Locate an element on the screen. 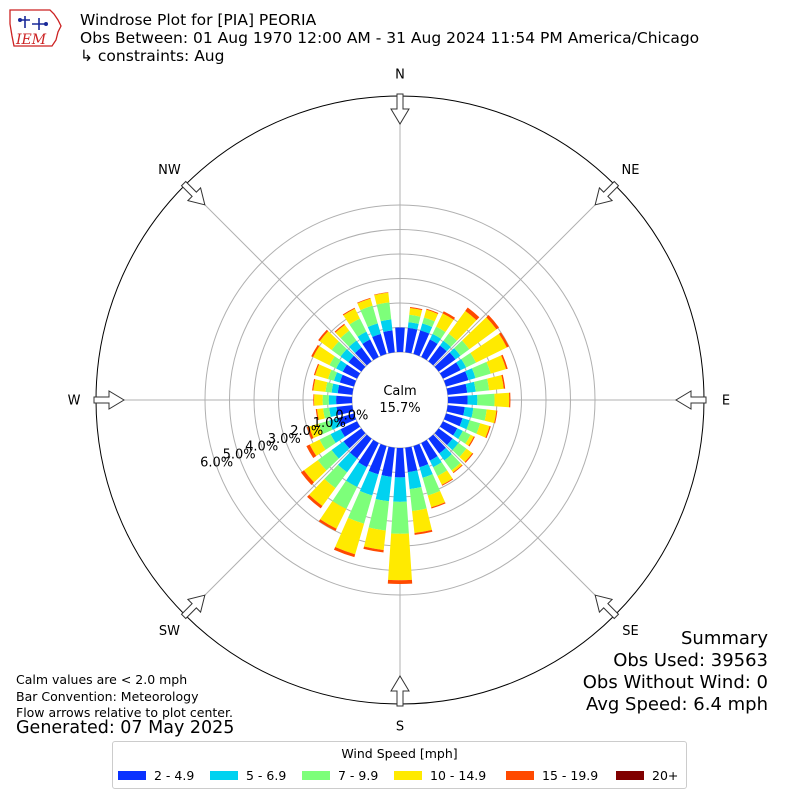  compass-label-n: N is located at coordinates (400, 75).